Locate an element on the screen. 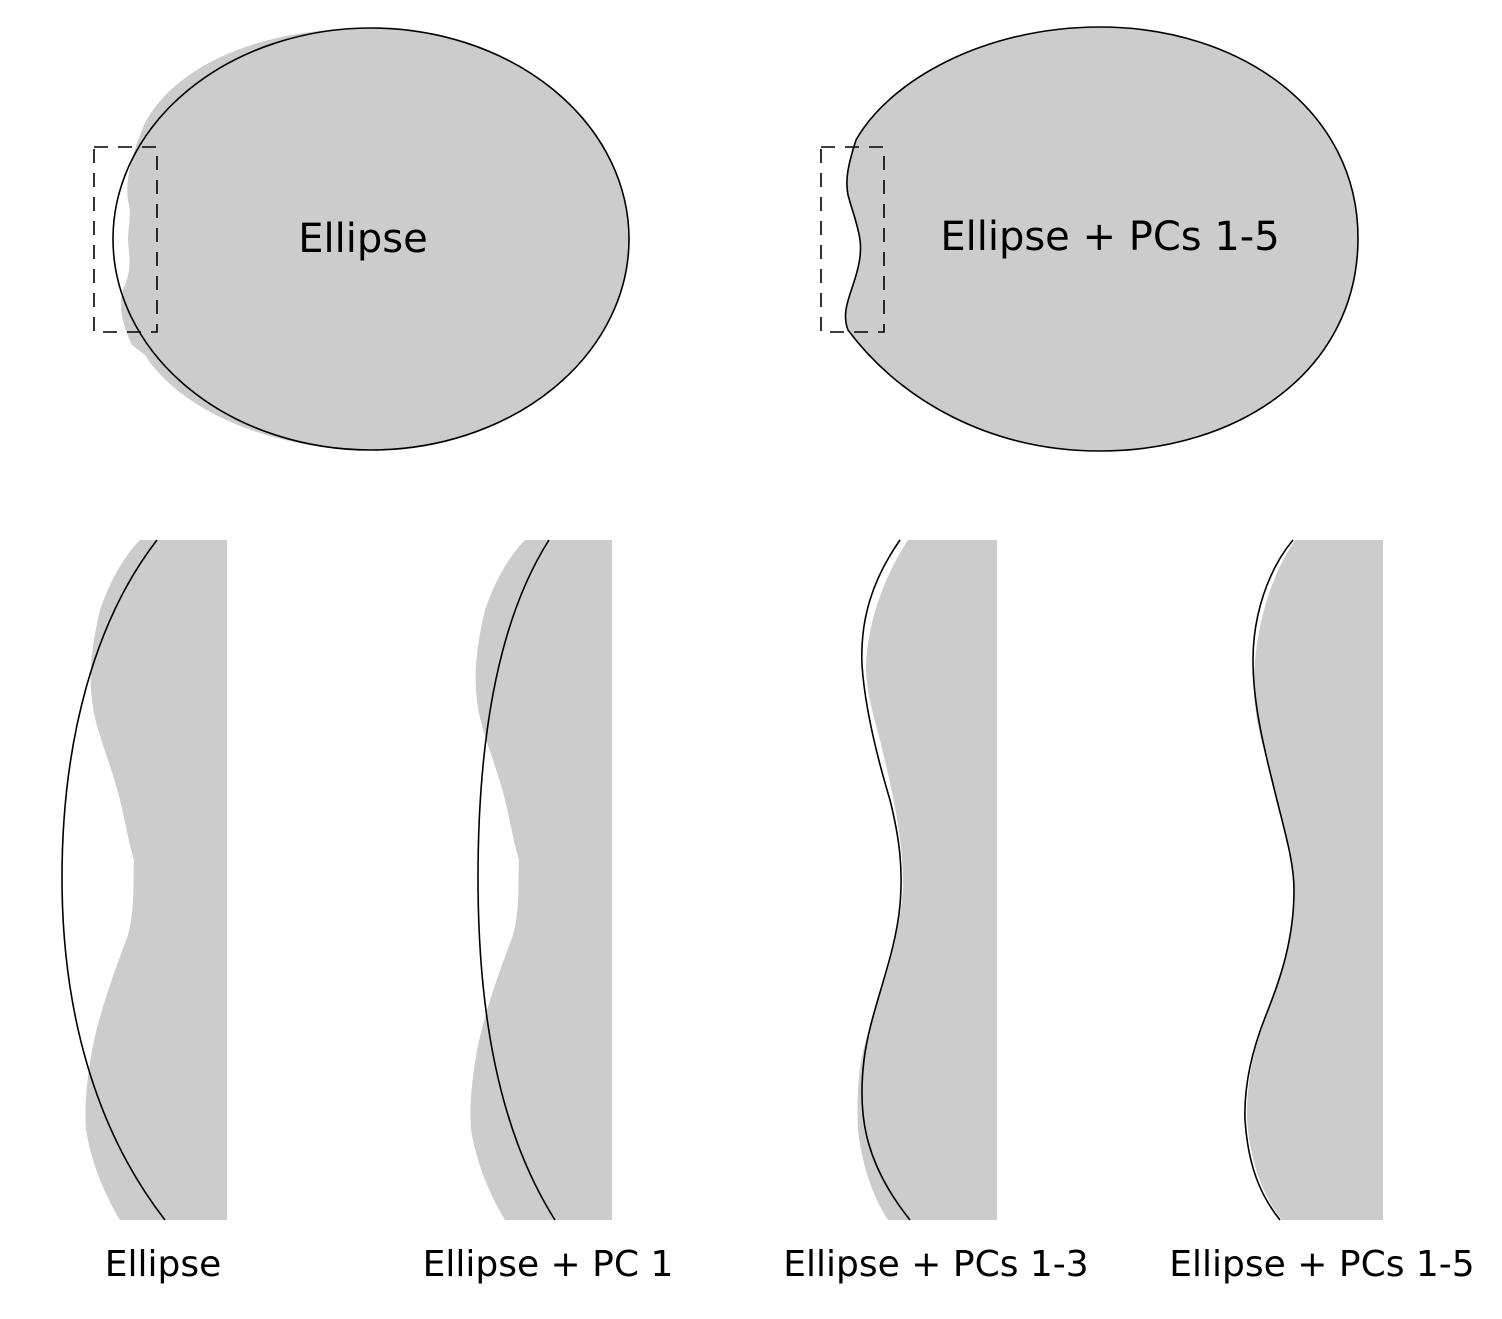 The height and width of the screenshot is (1319, 1502). panel-label: Ellipse + PCs 1-3 is located at coordinates (935, 1264).